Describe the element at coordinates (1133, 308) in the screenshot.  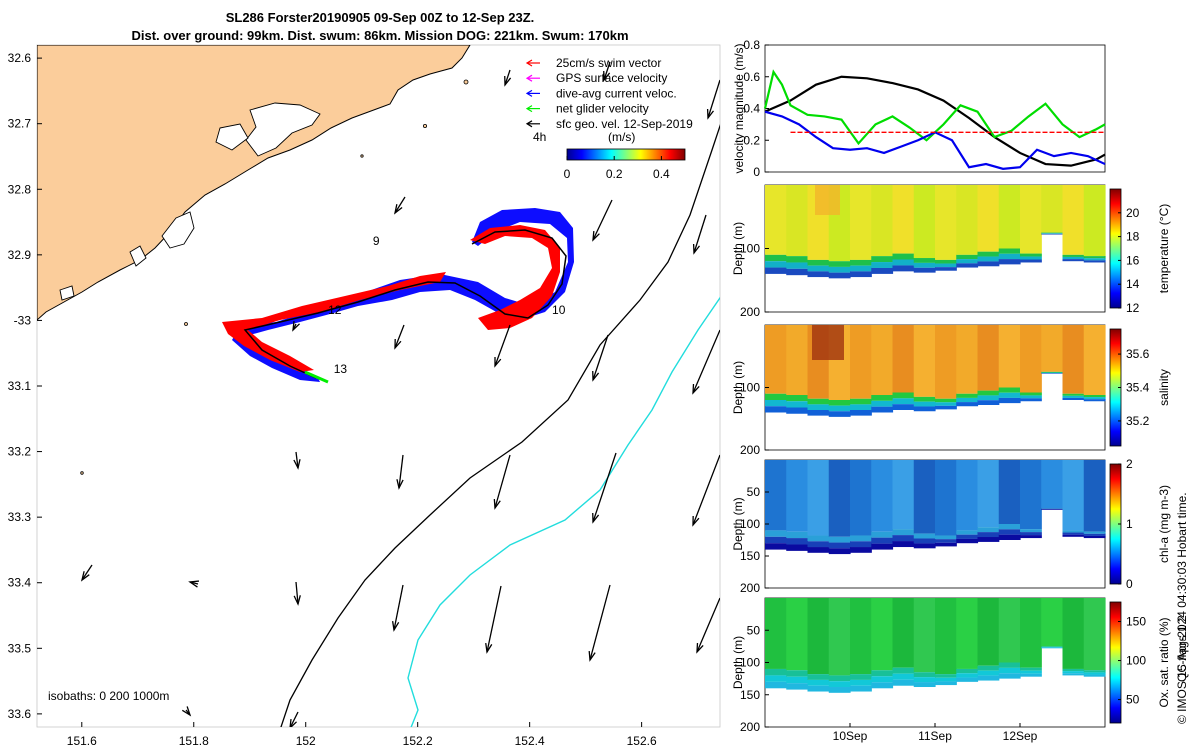
I see `colorbar-tick-label: 12` at that location.